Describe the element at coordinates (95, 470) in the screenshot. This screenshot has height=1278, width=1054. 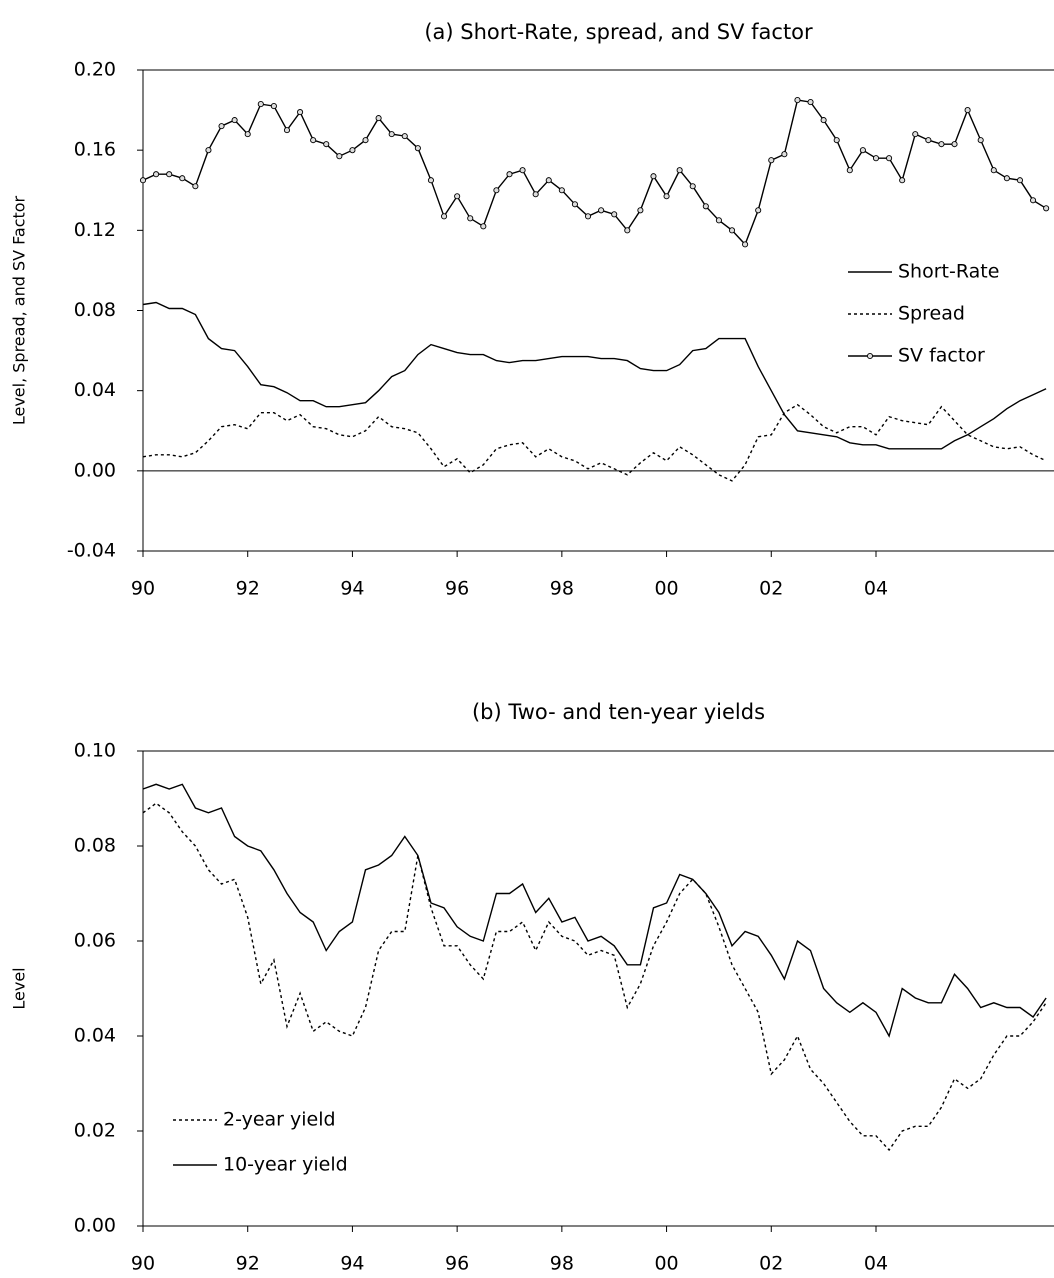
I see `y-tick-label: 0.00` at that location.